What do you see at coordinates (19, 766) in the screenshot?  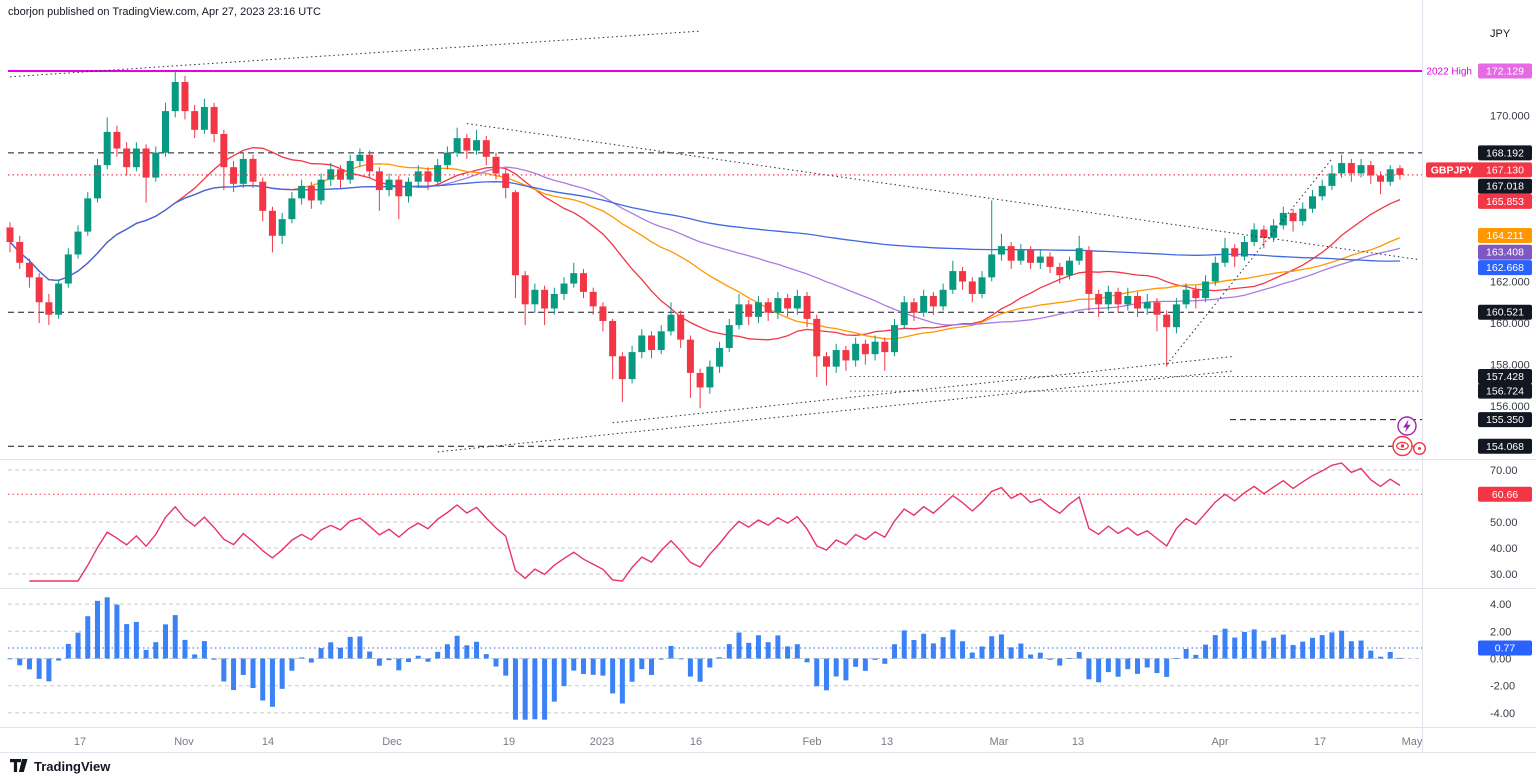 I see `tradingview-logo-icon` at bounding box center [19, 766].